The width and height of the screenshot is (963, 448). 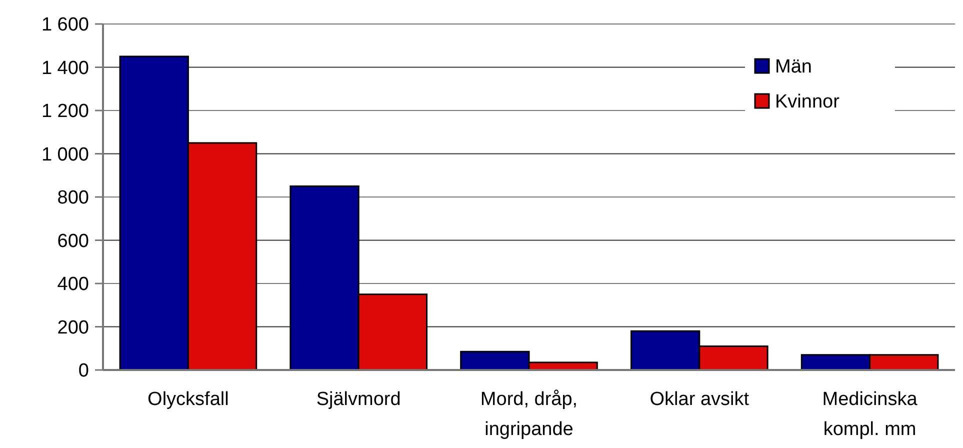 What do you see at coordinates (65, 68) in the screenshot?
I see `y-tick-label: 1 400` at bounding box center [65, 68].